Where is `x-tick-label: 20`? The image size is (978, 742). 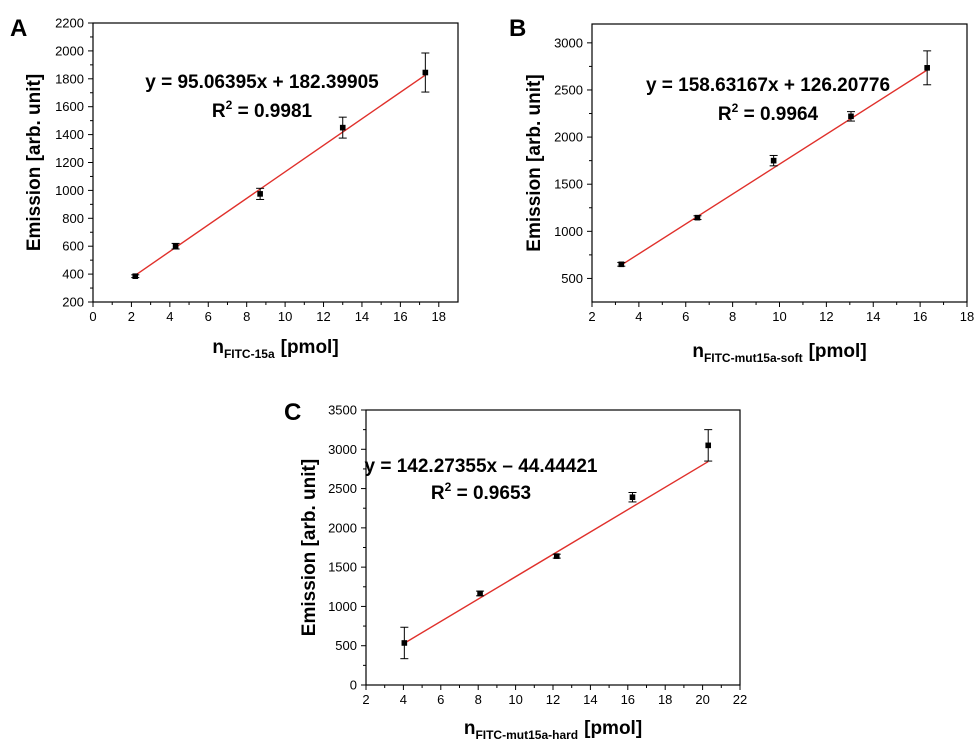
x-tick-label: 20 is located at coordinates (702, 699).